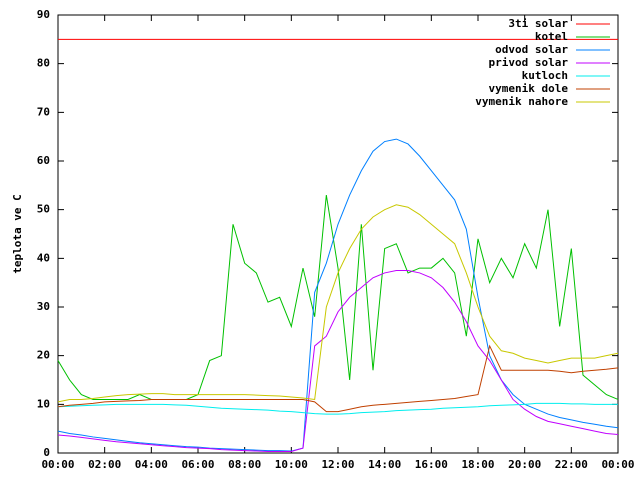 The height and width of the screenshot is (480, 640). Describe the element at coordinates (43, 306) in the screenshot. I see `y-tick-label: 30` at that location.